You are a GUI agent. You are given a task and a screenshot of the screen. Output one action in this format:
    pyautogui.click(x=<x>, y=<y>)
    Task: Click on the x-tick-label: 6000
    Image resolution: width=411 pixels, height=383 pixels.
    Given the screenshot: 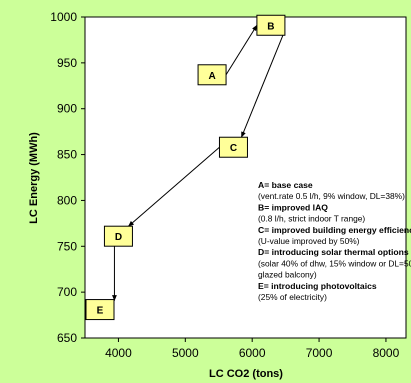 What is the action you would take?
    pyautogui.click(x=252, y=353)
    